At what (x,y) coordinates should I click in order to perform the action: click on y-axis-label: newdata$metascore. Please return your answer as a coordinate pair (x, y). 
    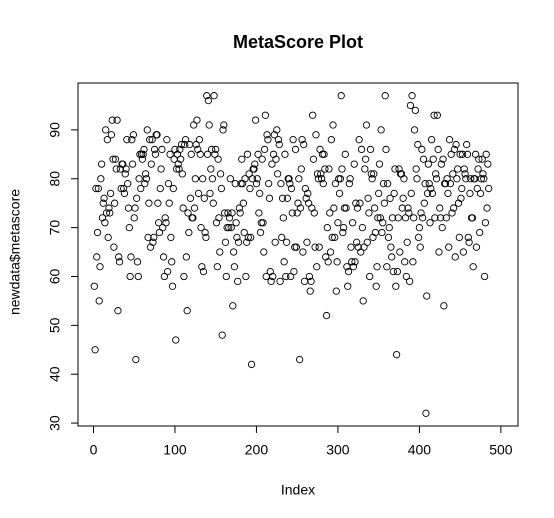
    Looking at the image, I should click on (15, 252).